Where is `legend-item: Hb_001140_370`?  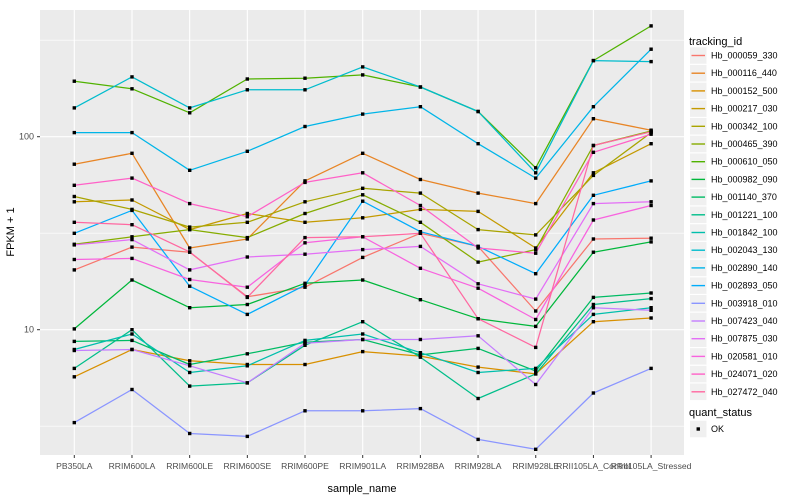
legend-item: Hb_001140_370 is located at coordinates (733, 197).